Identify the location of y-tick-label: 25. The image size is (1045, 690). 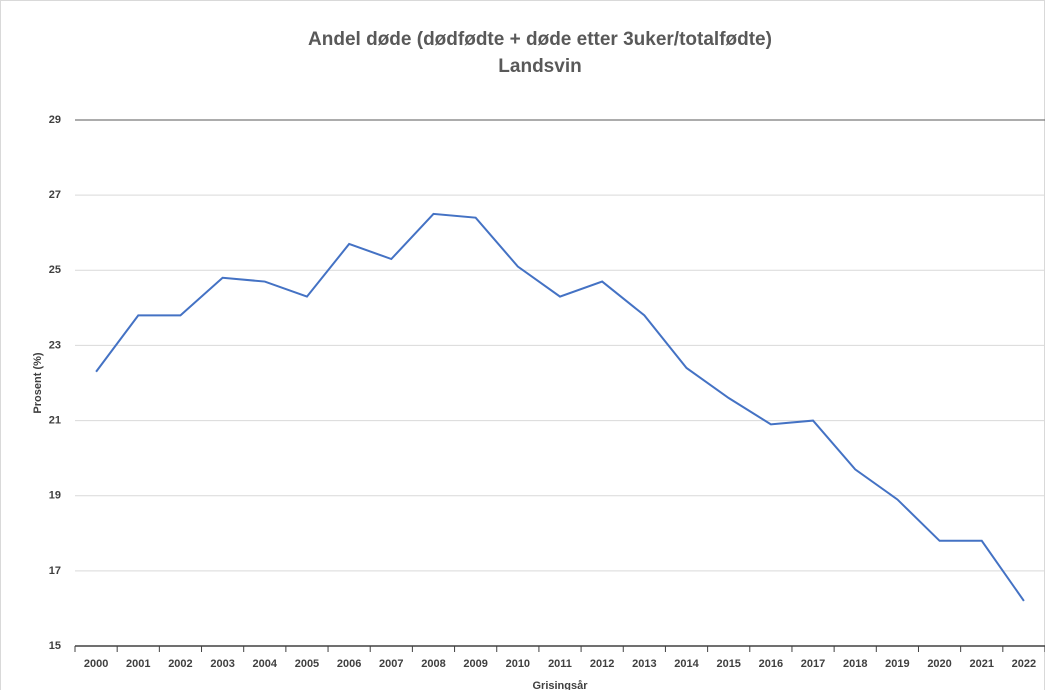
(55, 270).